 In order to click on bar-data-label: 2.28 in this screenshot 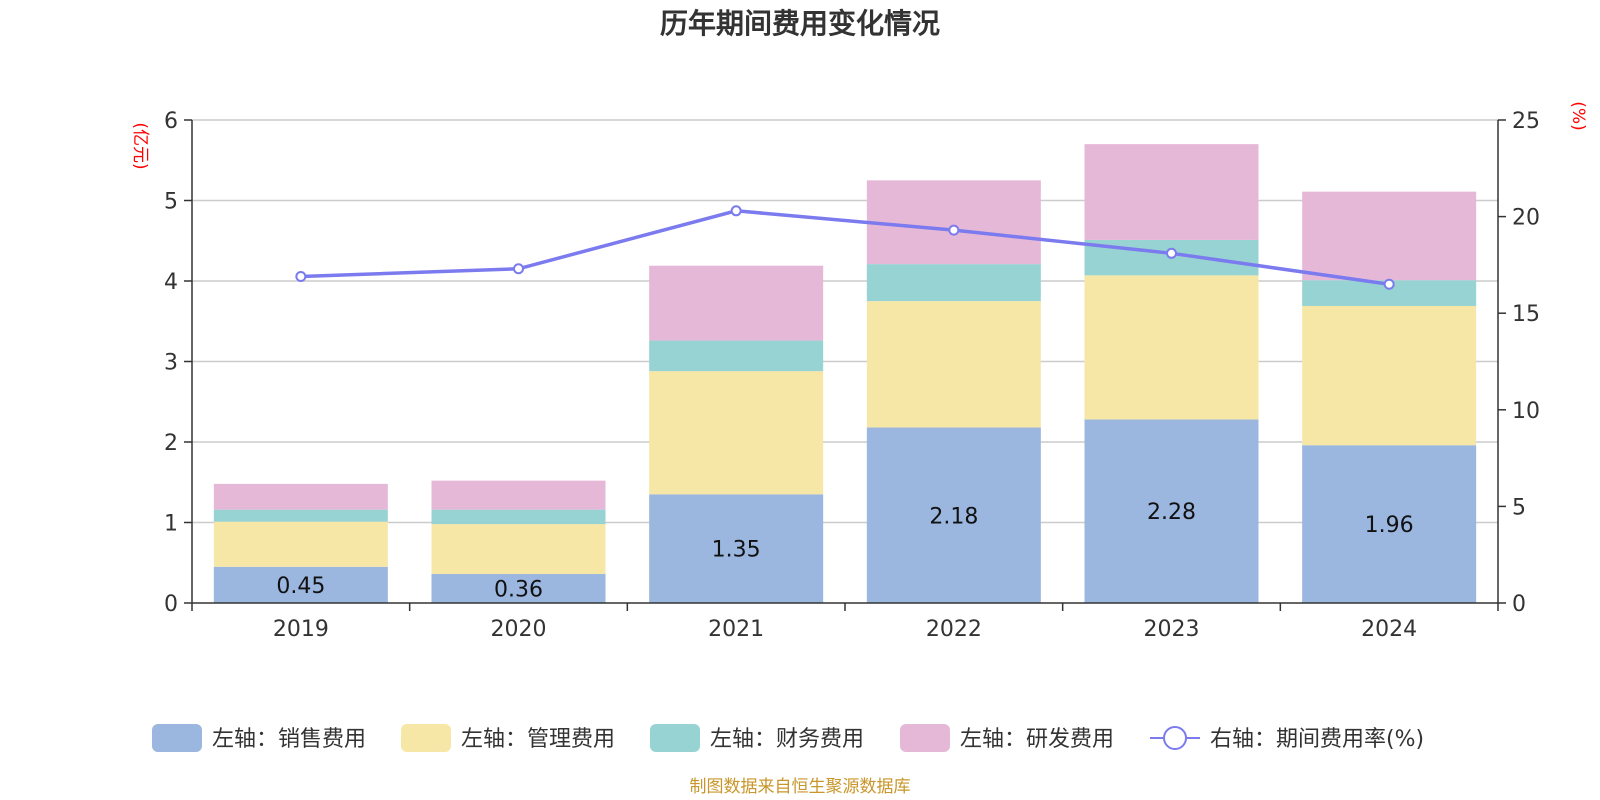, I will do `click(1171, 512)`.